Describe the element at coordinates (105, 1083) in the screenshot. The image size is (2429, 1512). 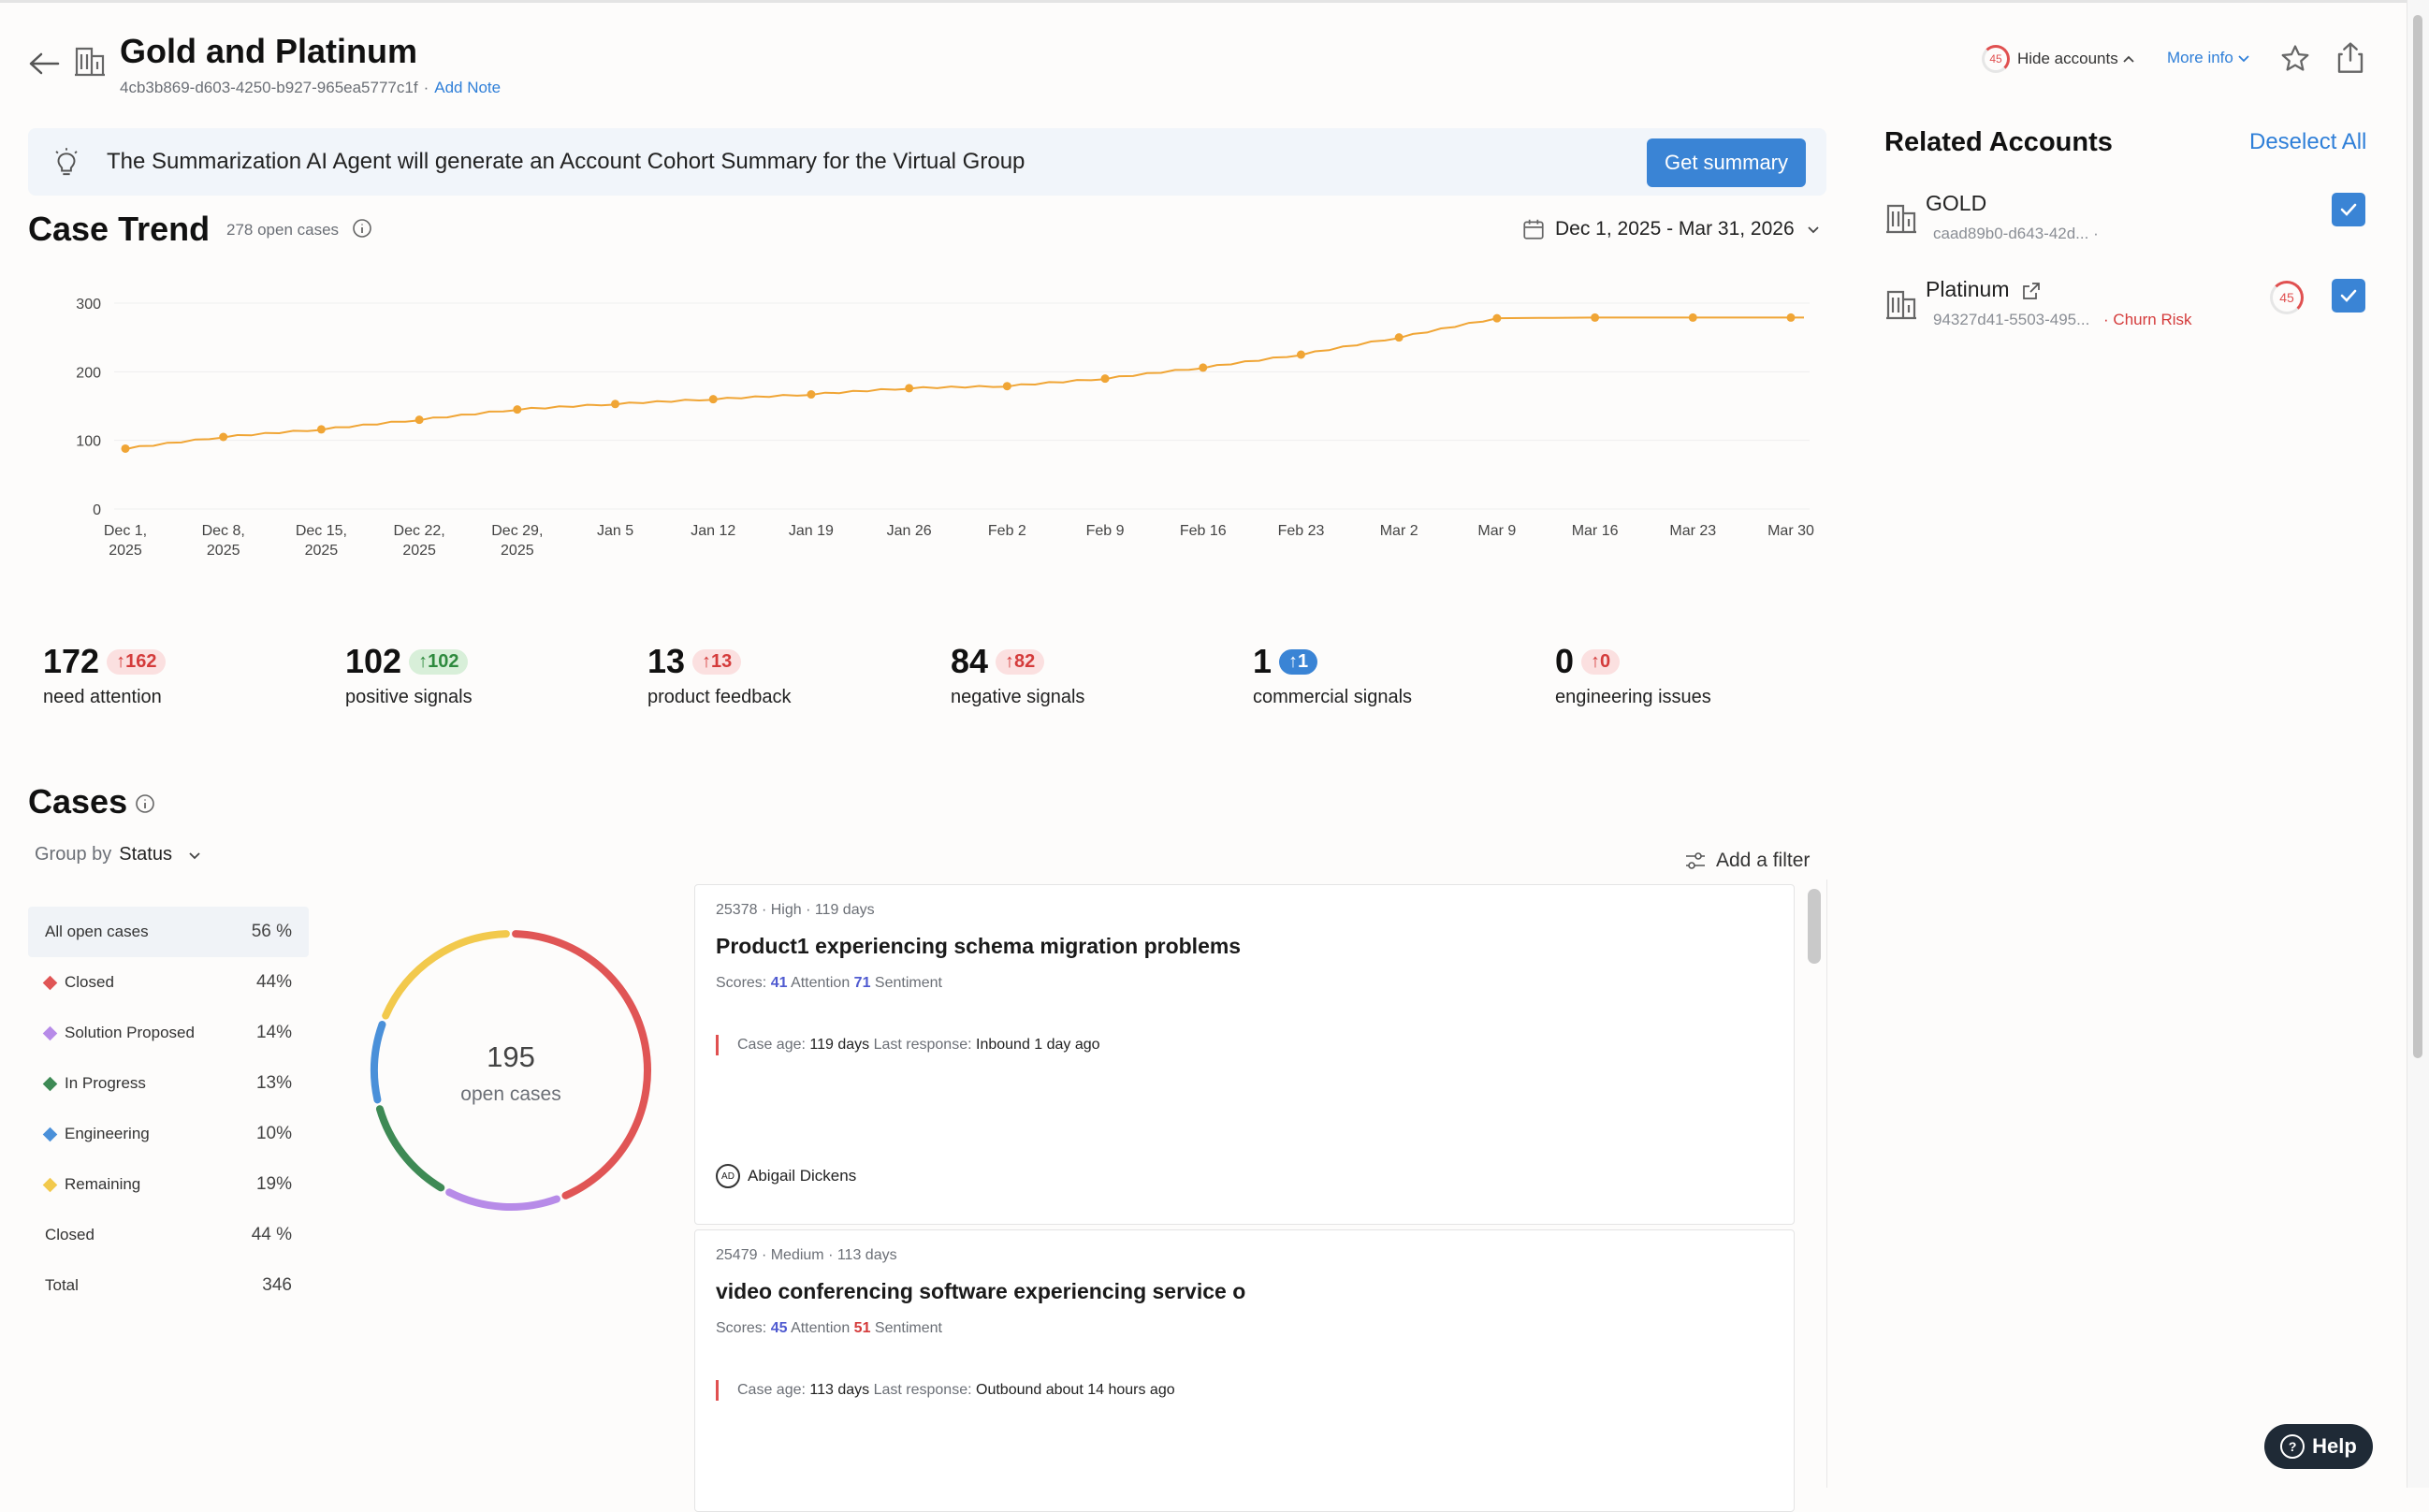
I see `status-label: In Progress` at that location.